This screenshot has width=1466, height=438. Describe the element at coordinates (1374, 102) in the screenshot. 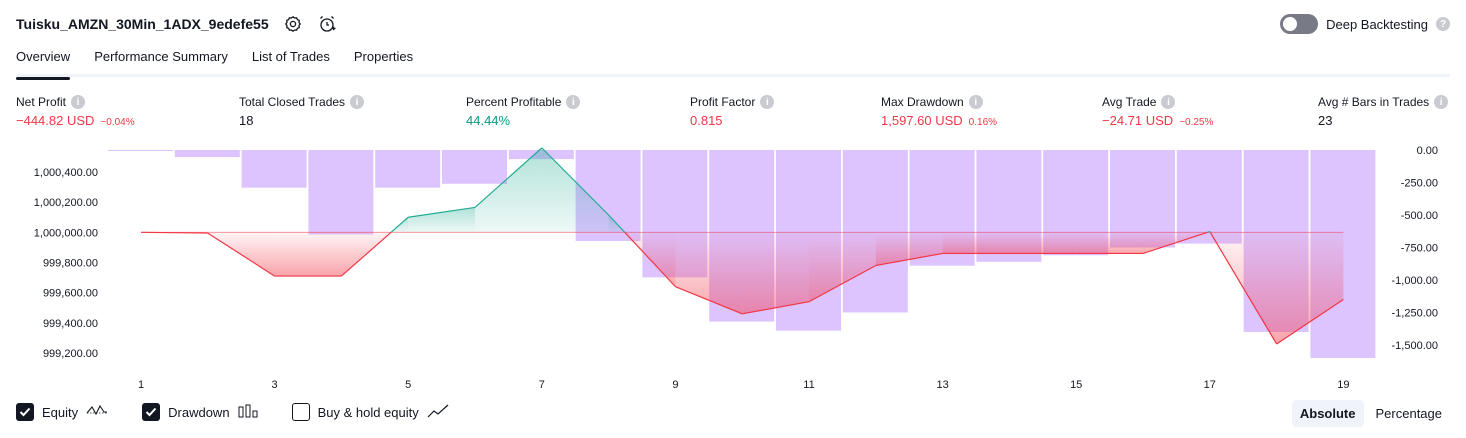

I see `metric-label: Avg # Bars in Trades` at that location.